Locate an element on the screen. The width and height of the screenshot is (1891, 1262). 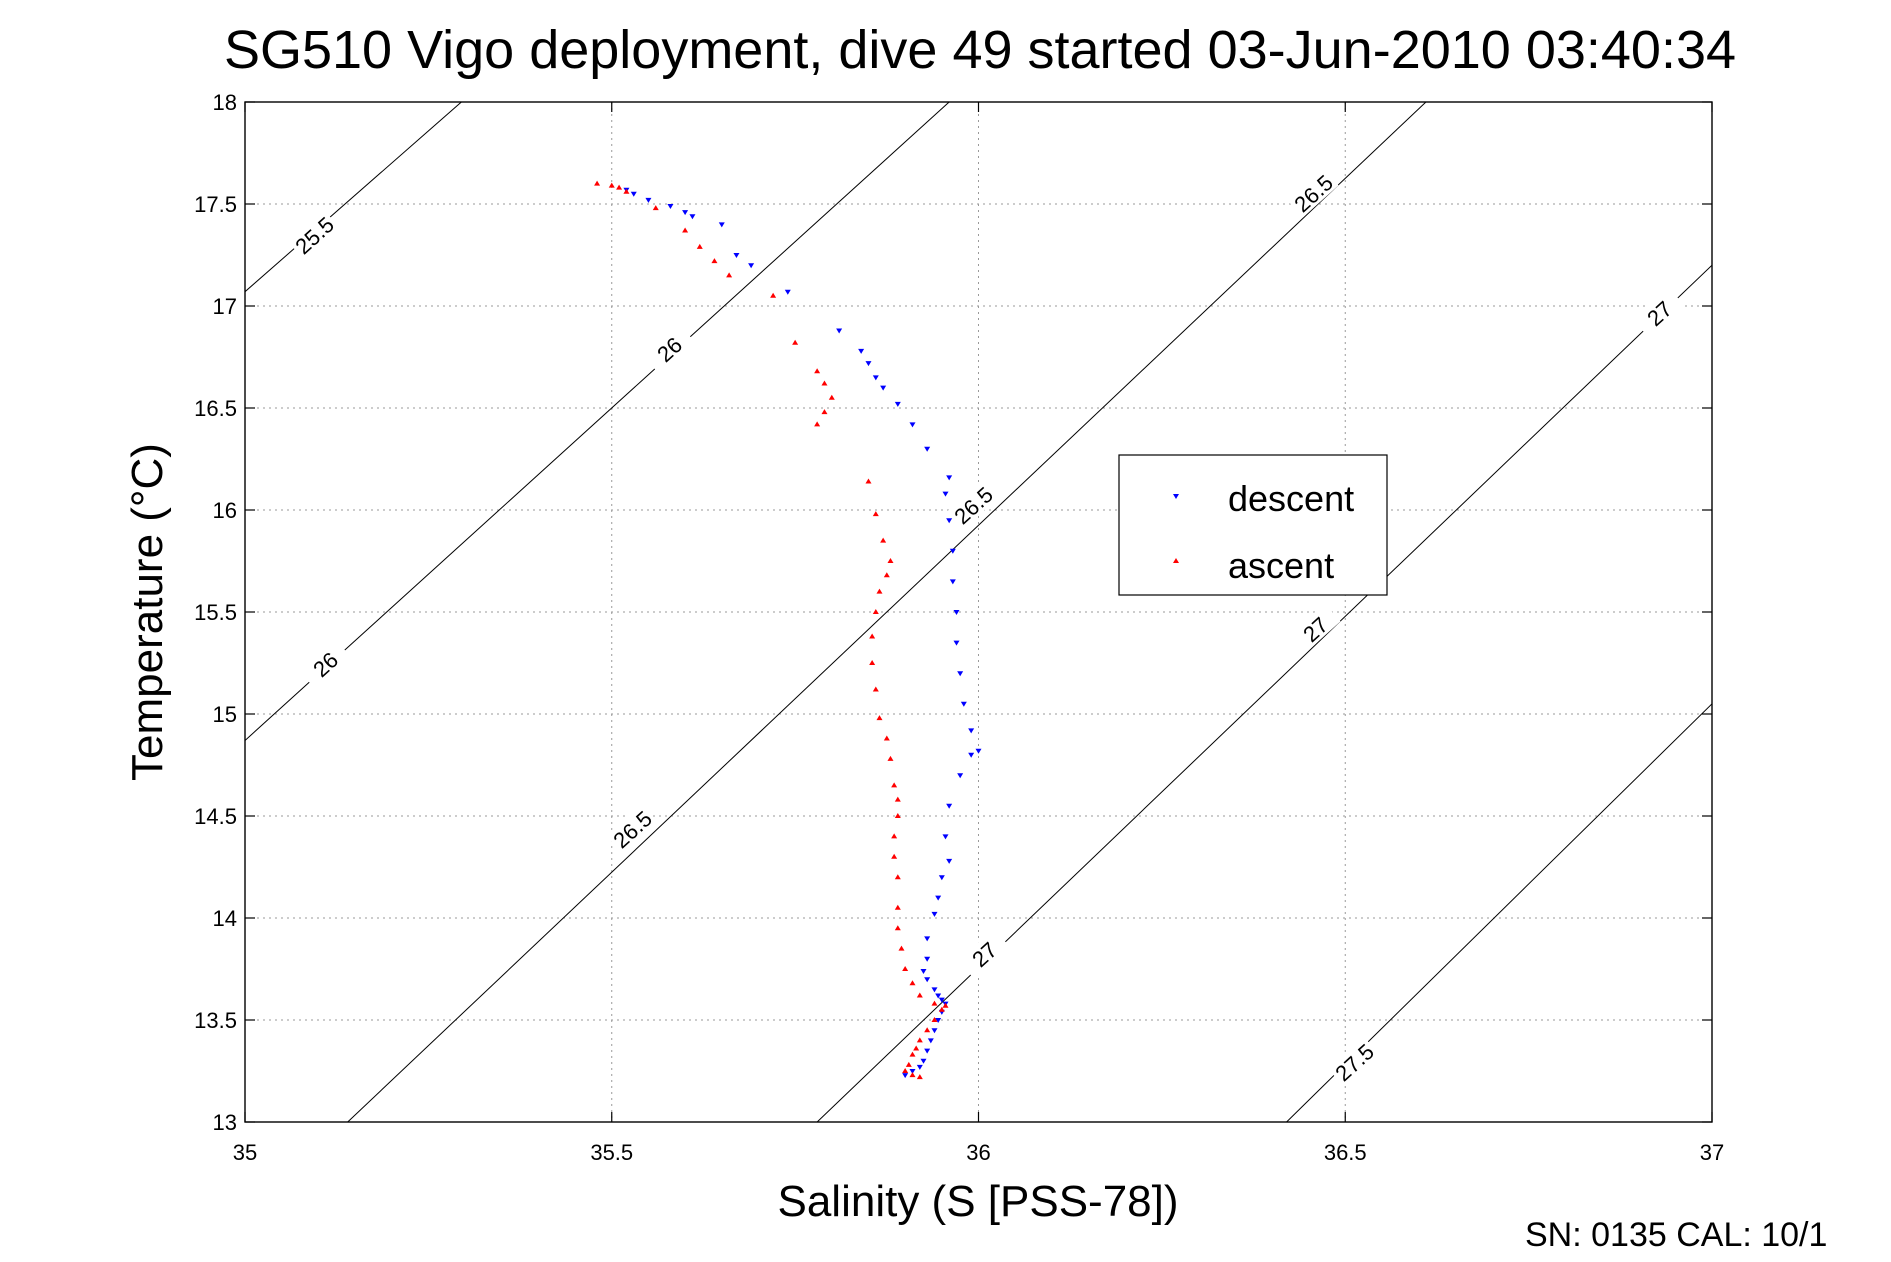
series-descent is located at coordinates (802, 633).